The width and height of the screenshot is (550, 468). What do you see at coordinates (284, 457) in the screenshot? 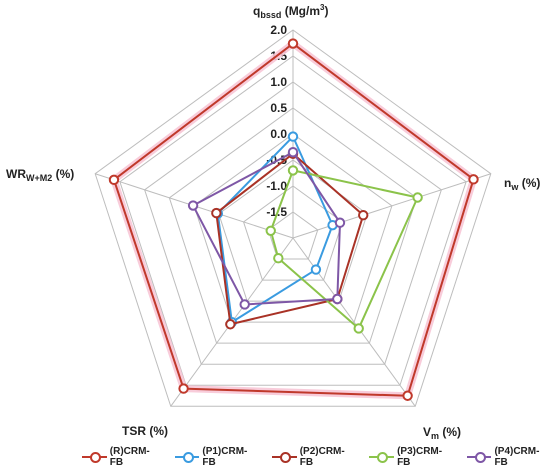
I see `legend-swatch-p2` at bounding box center [284, 457].